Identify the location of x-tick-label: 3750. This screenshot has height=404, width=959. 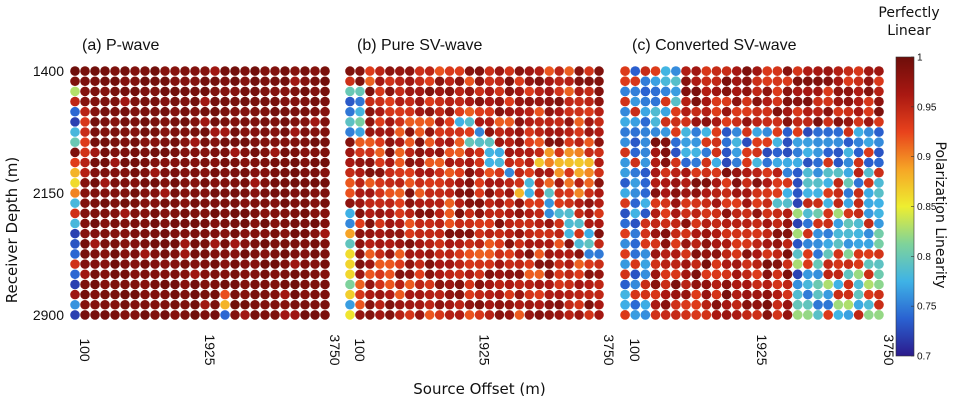
(609, 349).